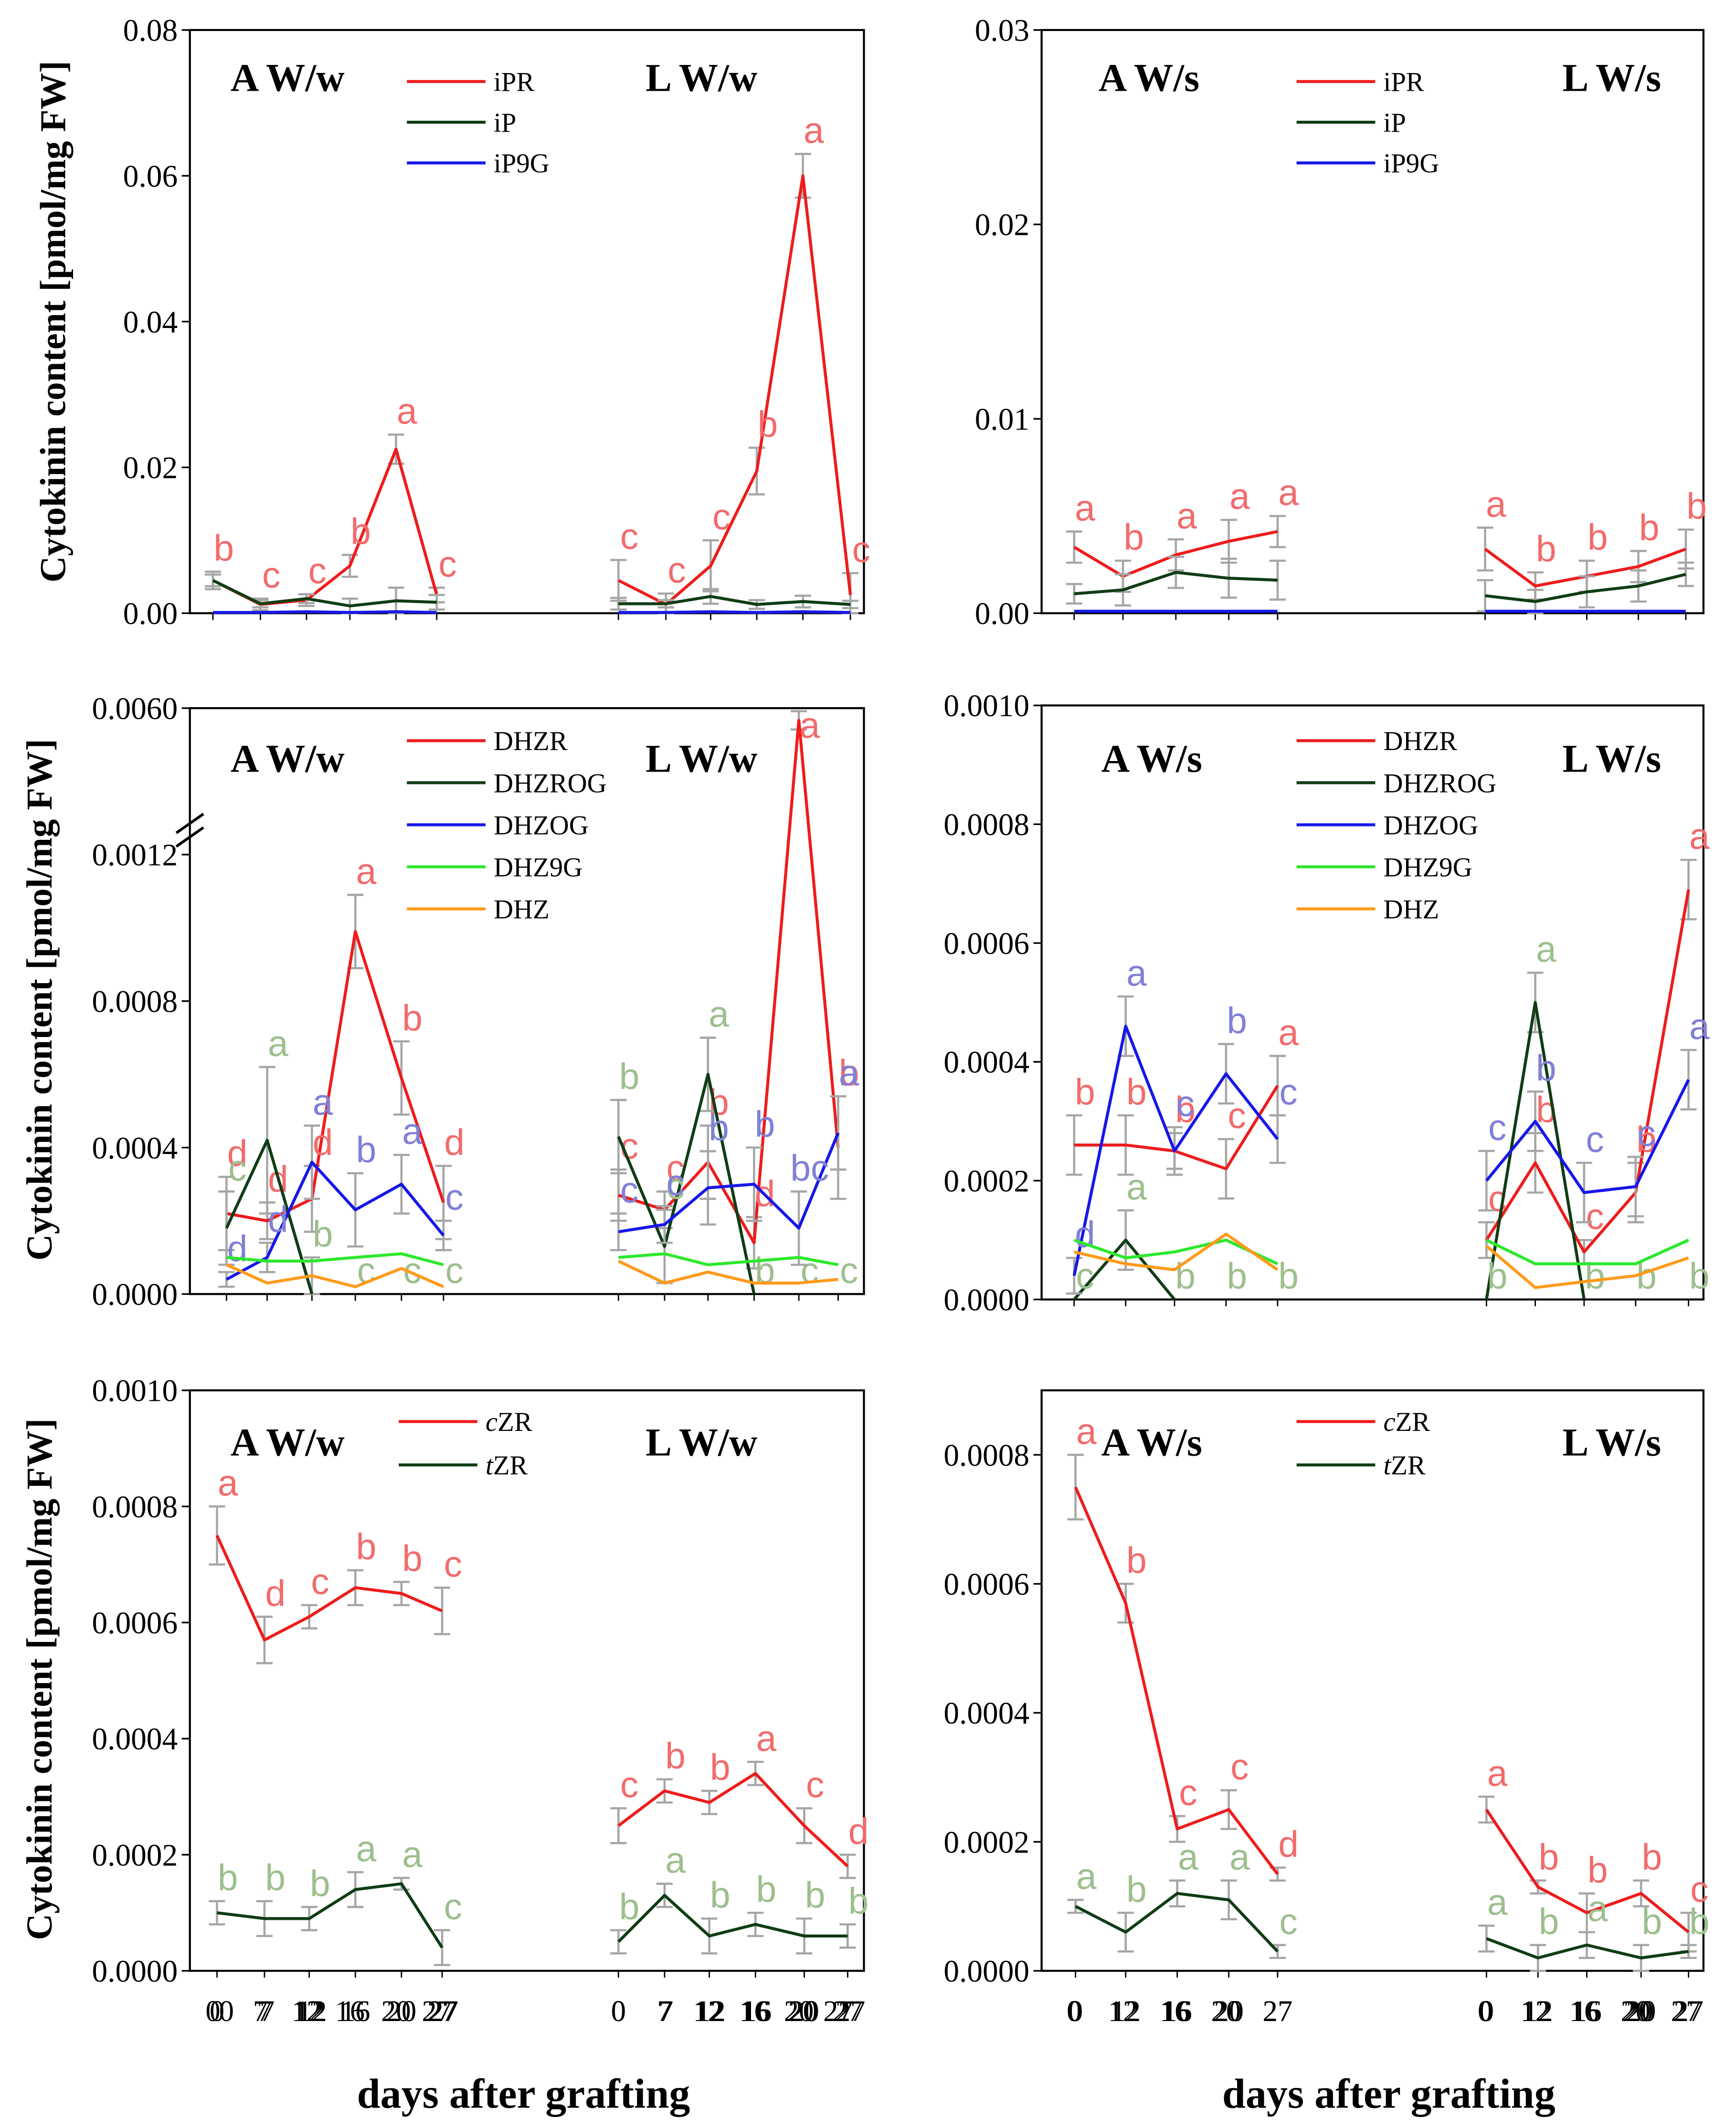  Describe the element at coordinates (135, 1391) in the screenshot. I see `y-tick-label: 0.0010` at that location.